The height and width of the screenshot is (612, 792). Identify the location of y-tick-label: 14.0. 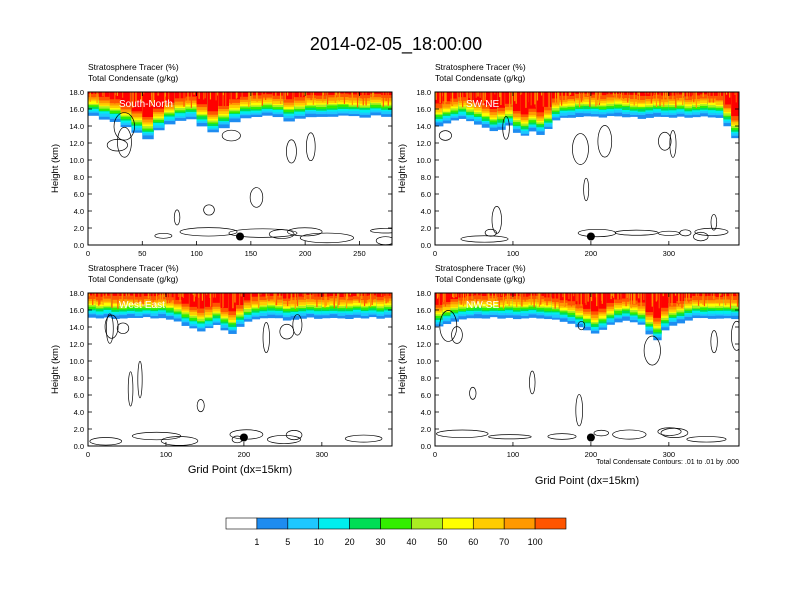
(76, 126).